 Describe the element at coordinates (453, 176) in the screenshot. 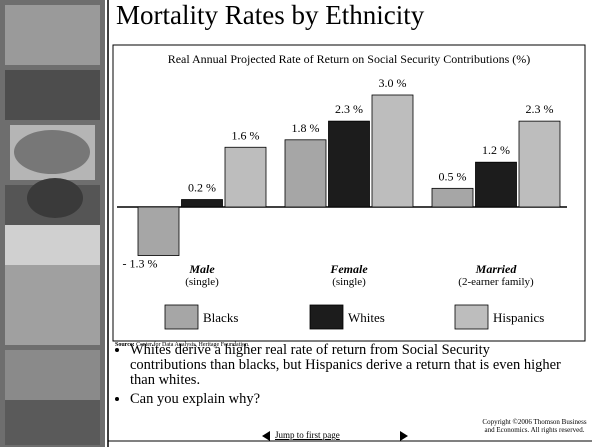

I see `value-label: 0.5 %` at that location.